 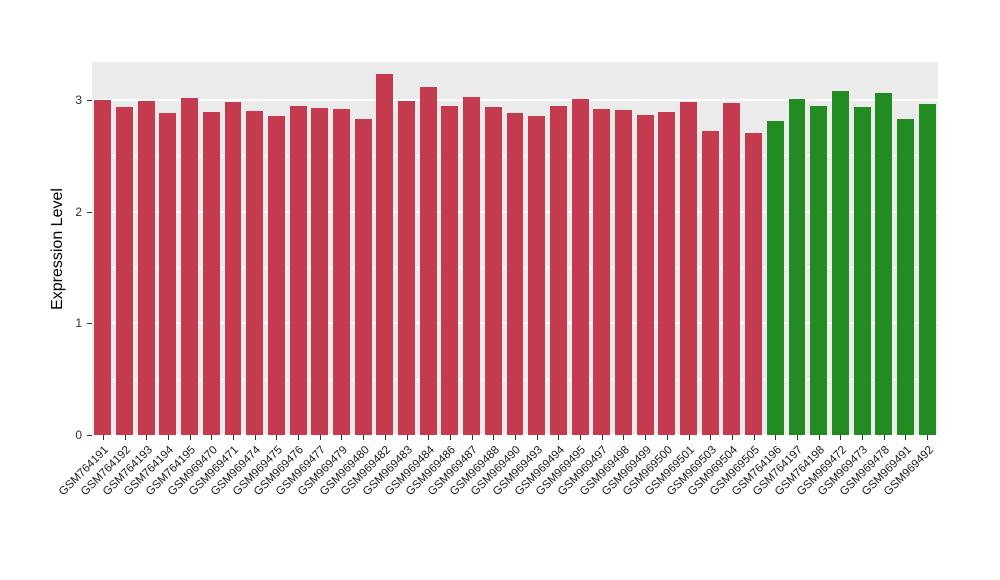 What do you see at coordinates (515, 99) in the screenshot?
I see `gridline-major` at bounding box center [515, 99].